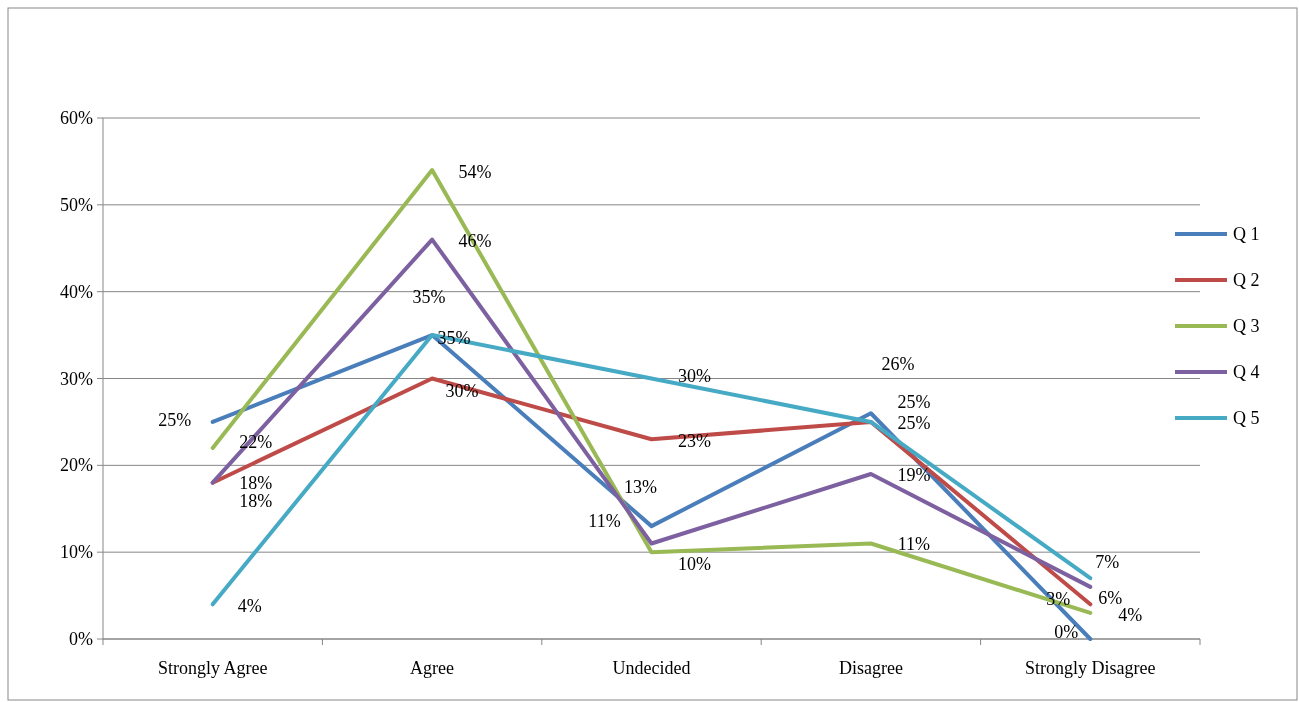 This screenshot has height=702, width=1299. What do you see at coordinates (694, 441) in the screenshot?
I see `data-label: 23%` at bounding box center [694, 441].